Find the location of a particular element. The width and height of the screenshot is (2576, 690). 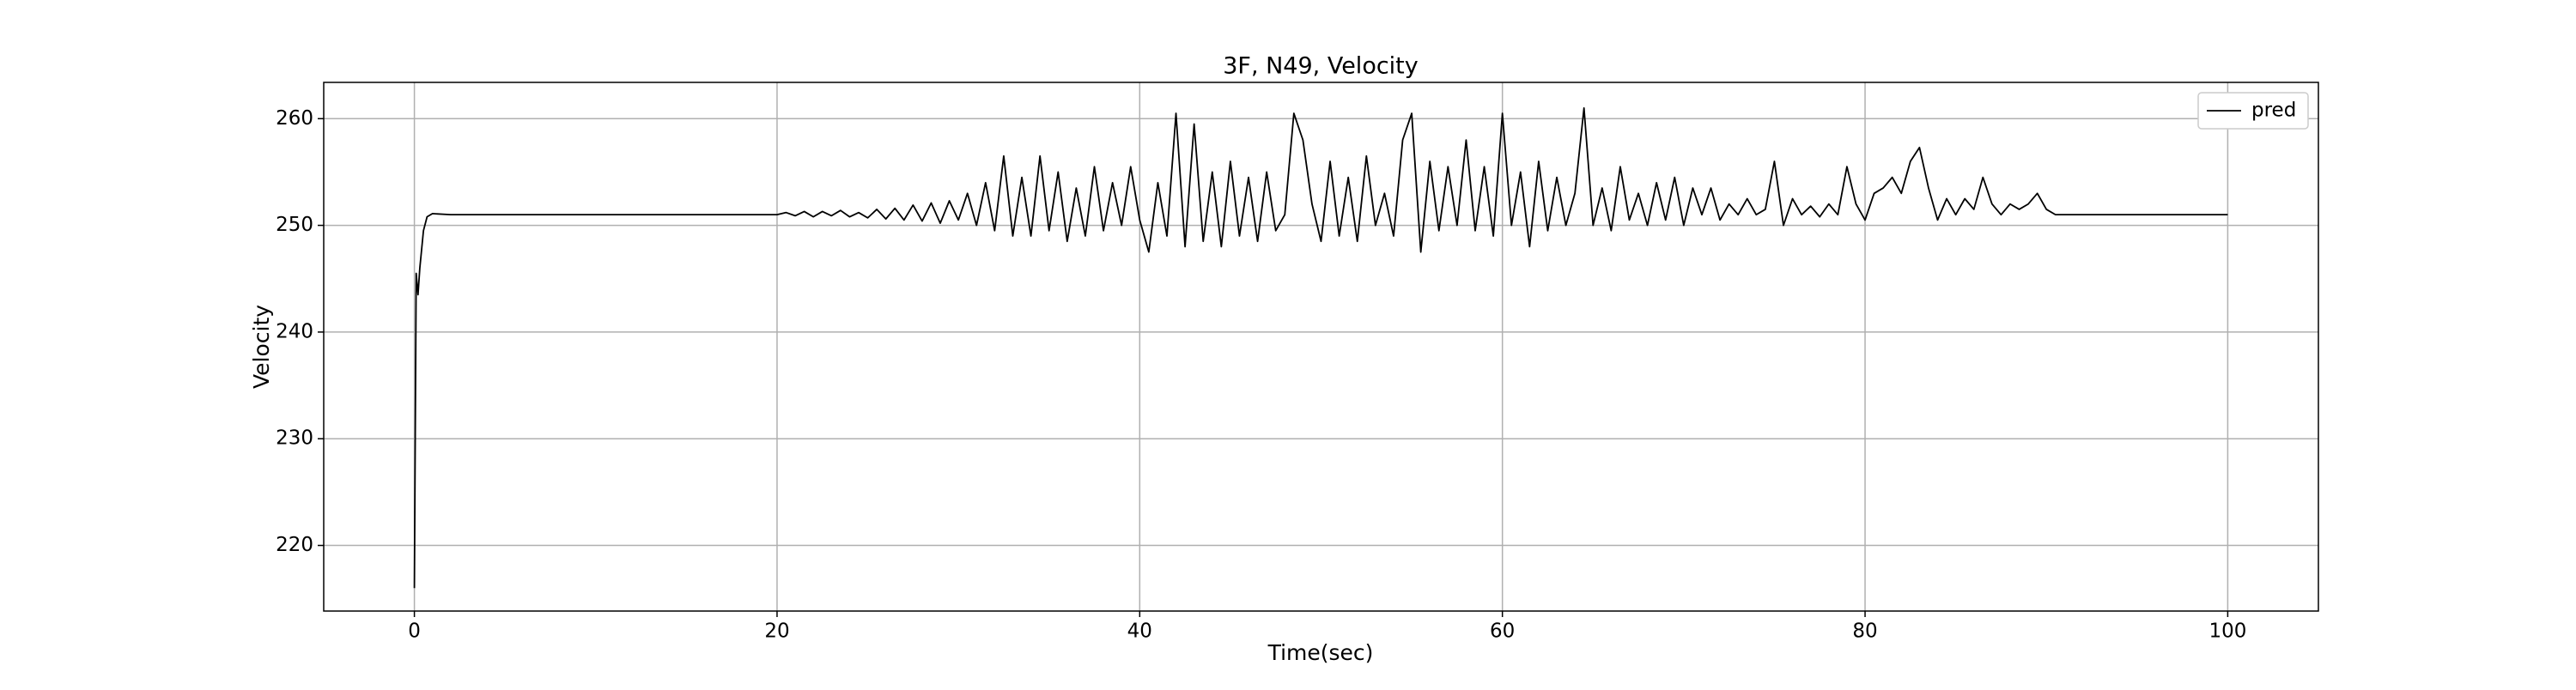

x-tick-label: 20 is located at coordinates (777, 631).